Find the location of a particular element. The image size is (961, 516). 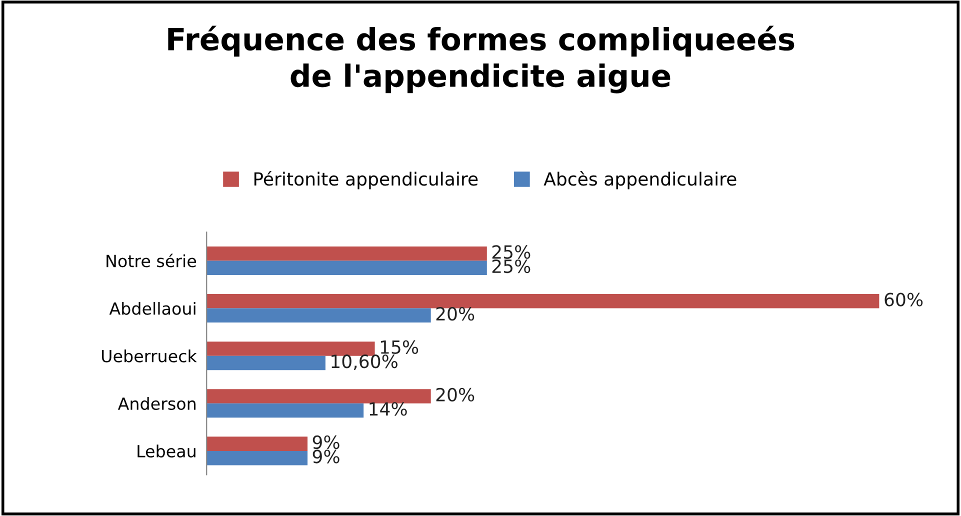

y-tick-label: Ueberrueck is located at coordinates (149, 356).